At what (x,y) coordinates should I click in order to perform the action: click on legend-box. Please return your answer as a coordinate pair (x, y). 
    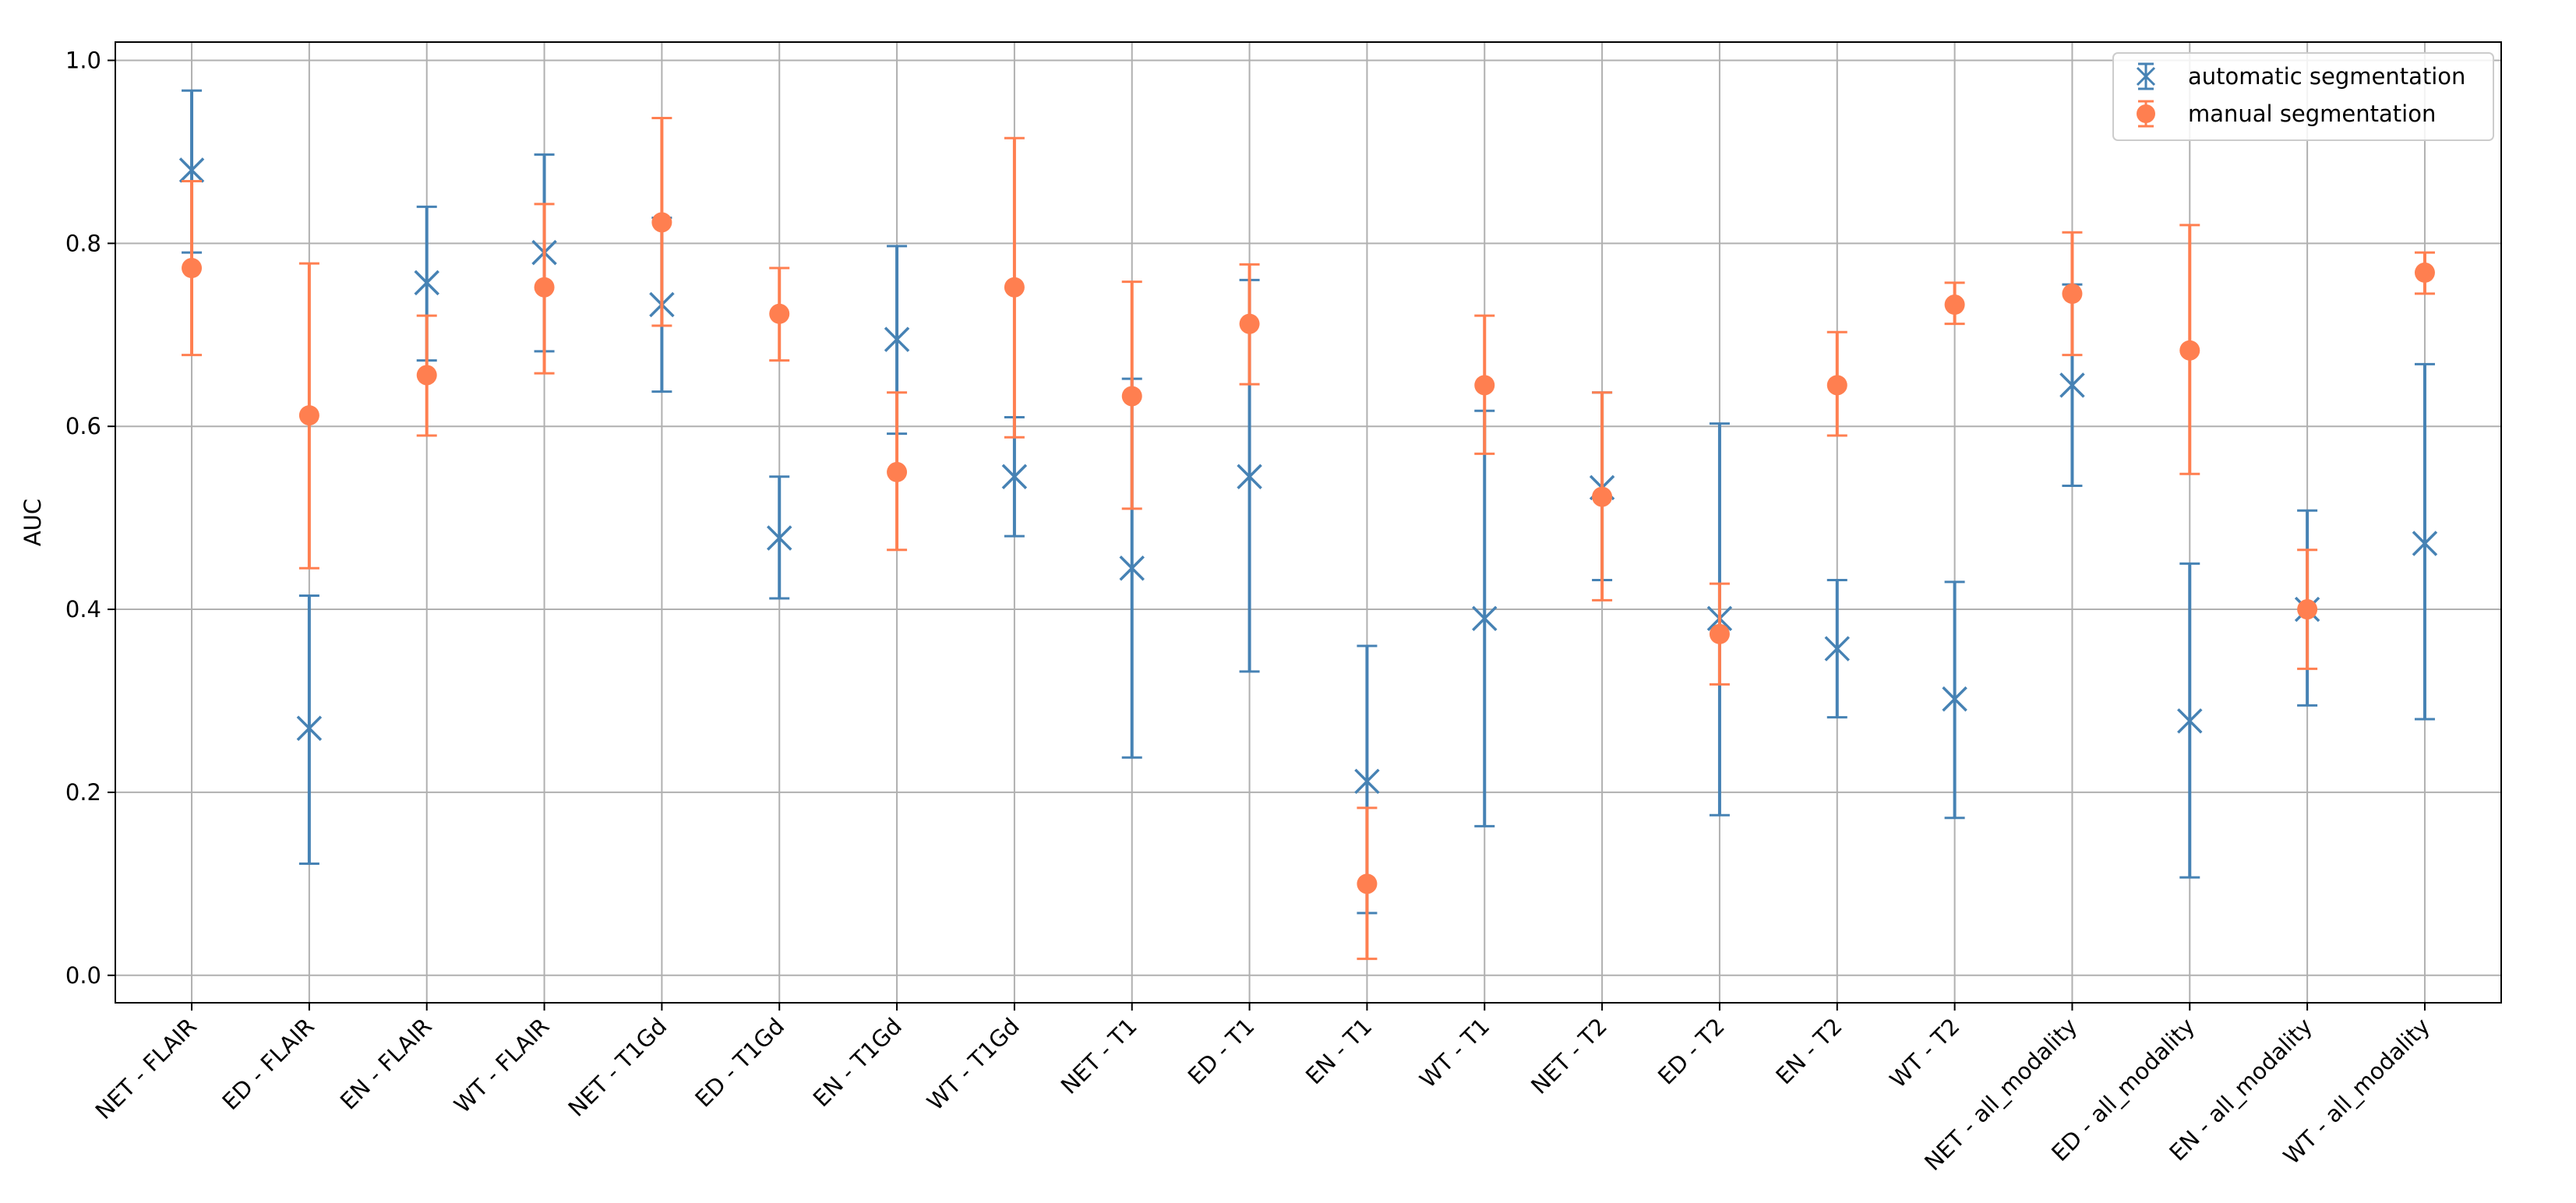
    Looking at the image, I should click on (2303, 96).